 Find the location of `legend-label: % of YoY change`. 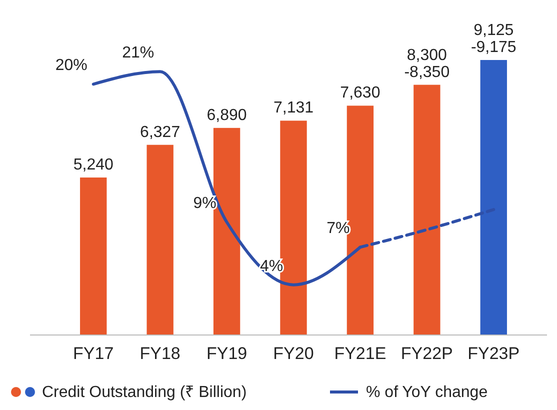

legend-label: % of YoY change is located at coordinates (427, 392).